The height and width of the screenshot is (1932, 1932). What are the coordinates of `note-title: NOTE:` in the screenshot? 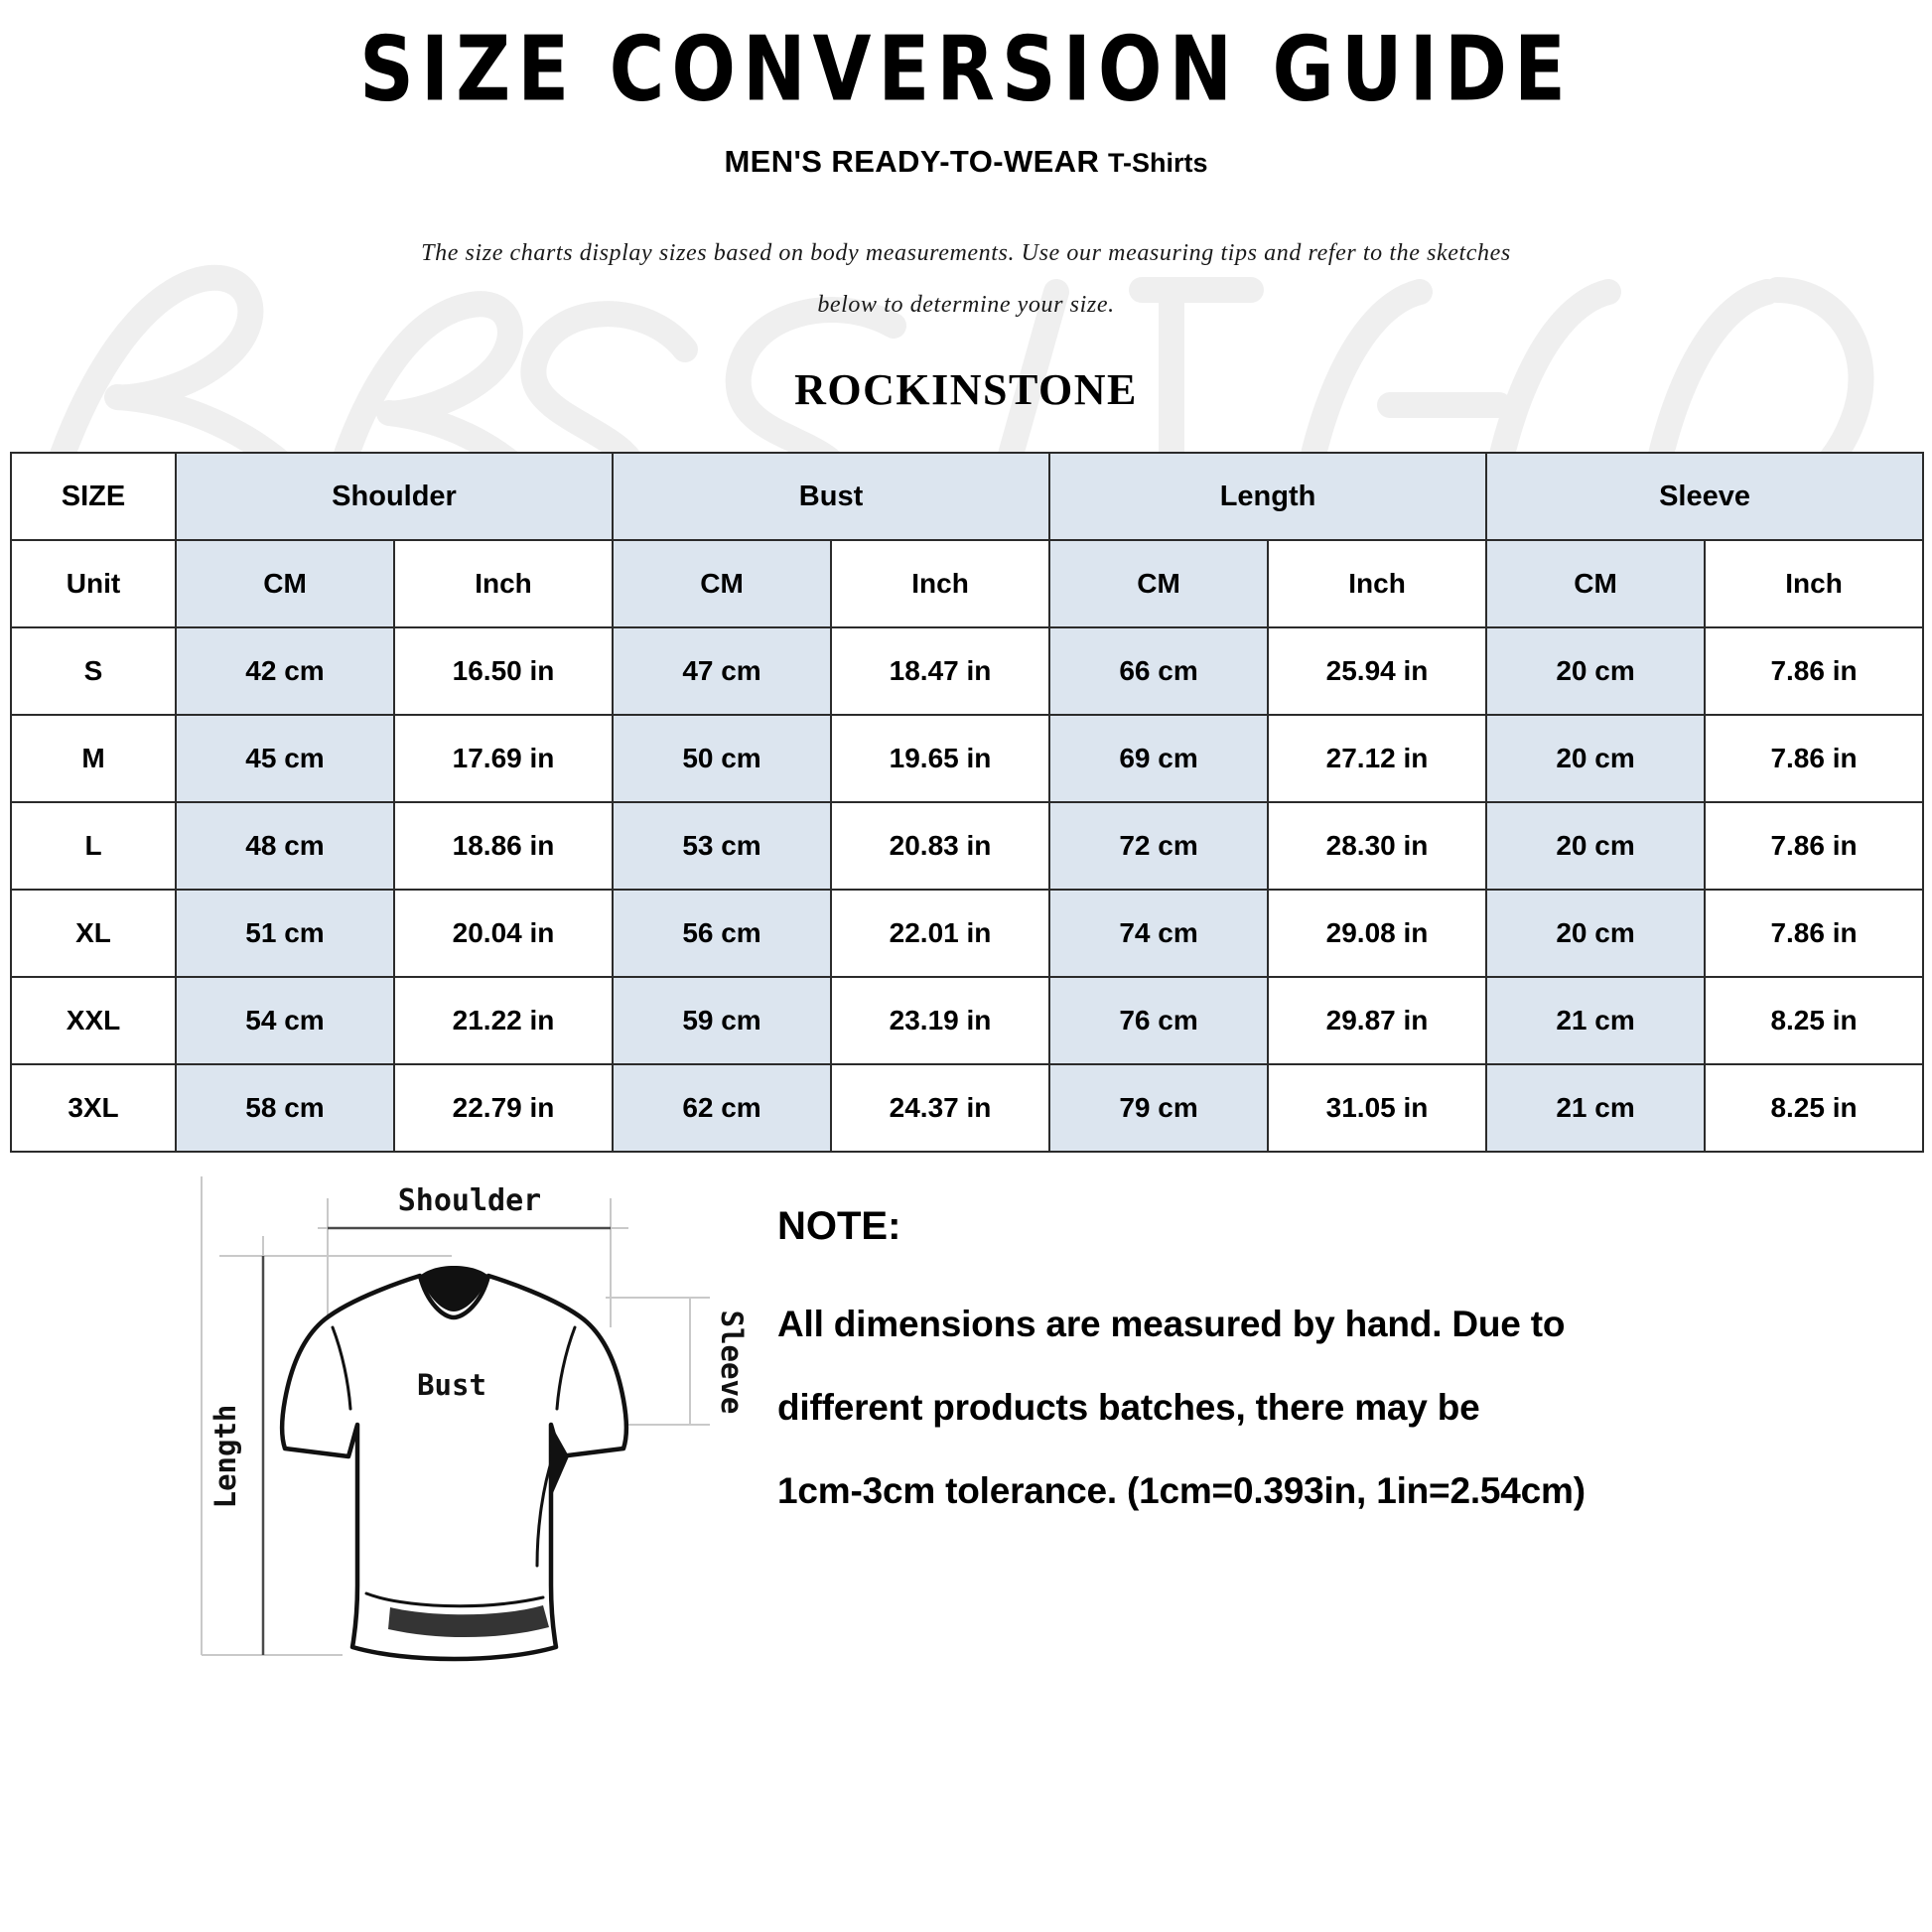 It's located at (839, 1226).